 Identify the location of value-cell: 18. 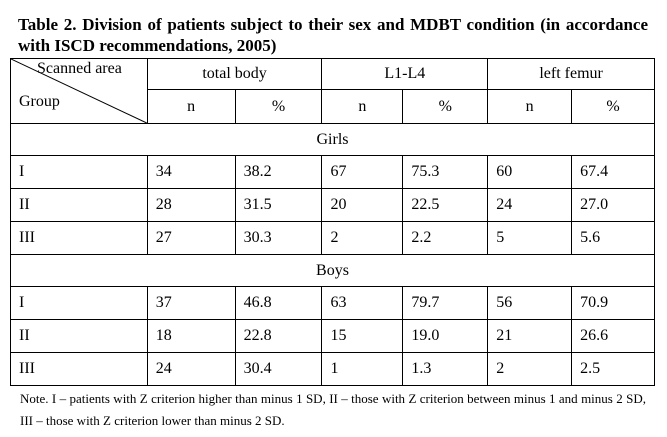
(191, 336).